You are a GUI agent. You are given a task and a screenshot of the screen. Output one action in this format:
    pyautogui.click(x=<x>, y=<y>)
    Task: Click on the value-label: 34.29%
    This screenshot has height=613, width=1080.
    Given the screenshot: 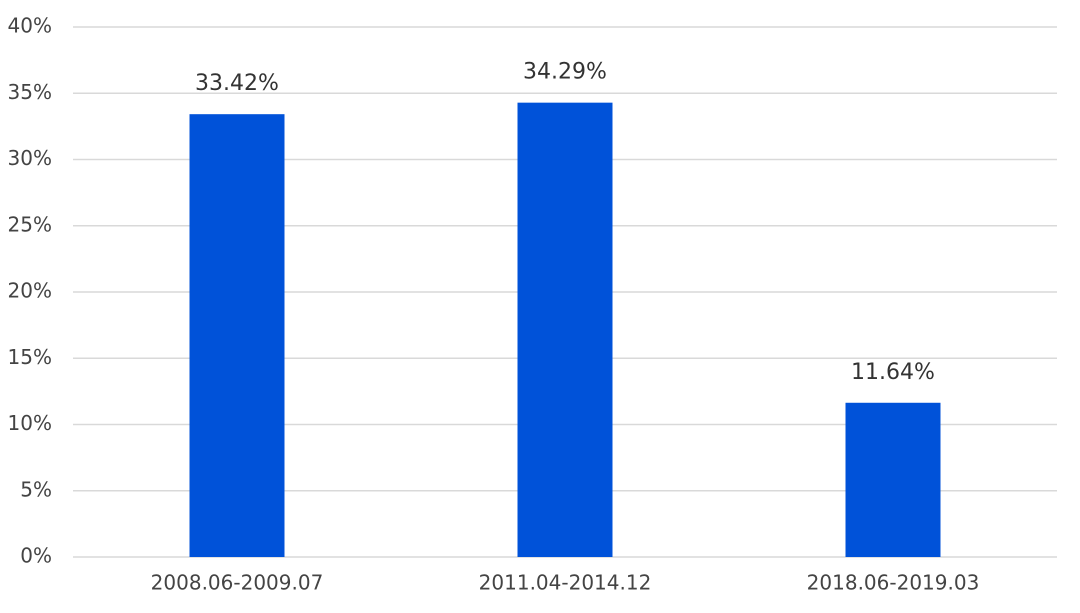 What is the action you would take?
    pyautogui.click(x=565, y=72)
    